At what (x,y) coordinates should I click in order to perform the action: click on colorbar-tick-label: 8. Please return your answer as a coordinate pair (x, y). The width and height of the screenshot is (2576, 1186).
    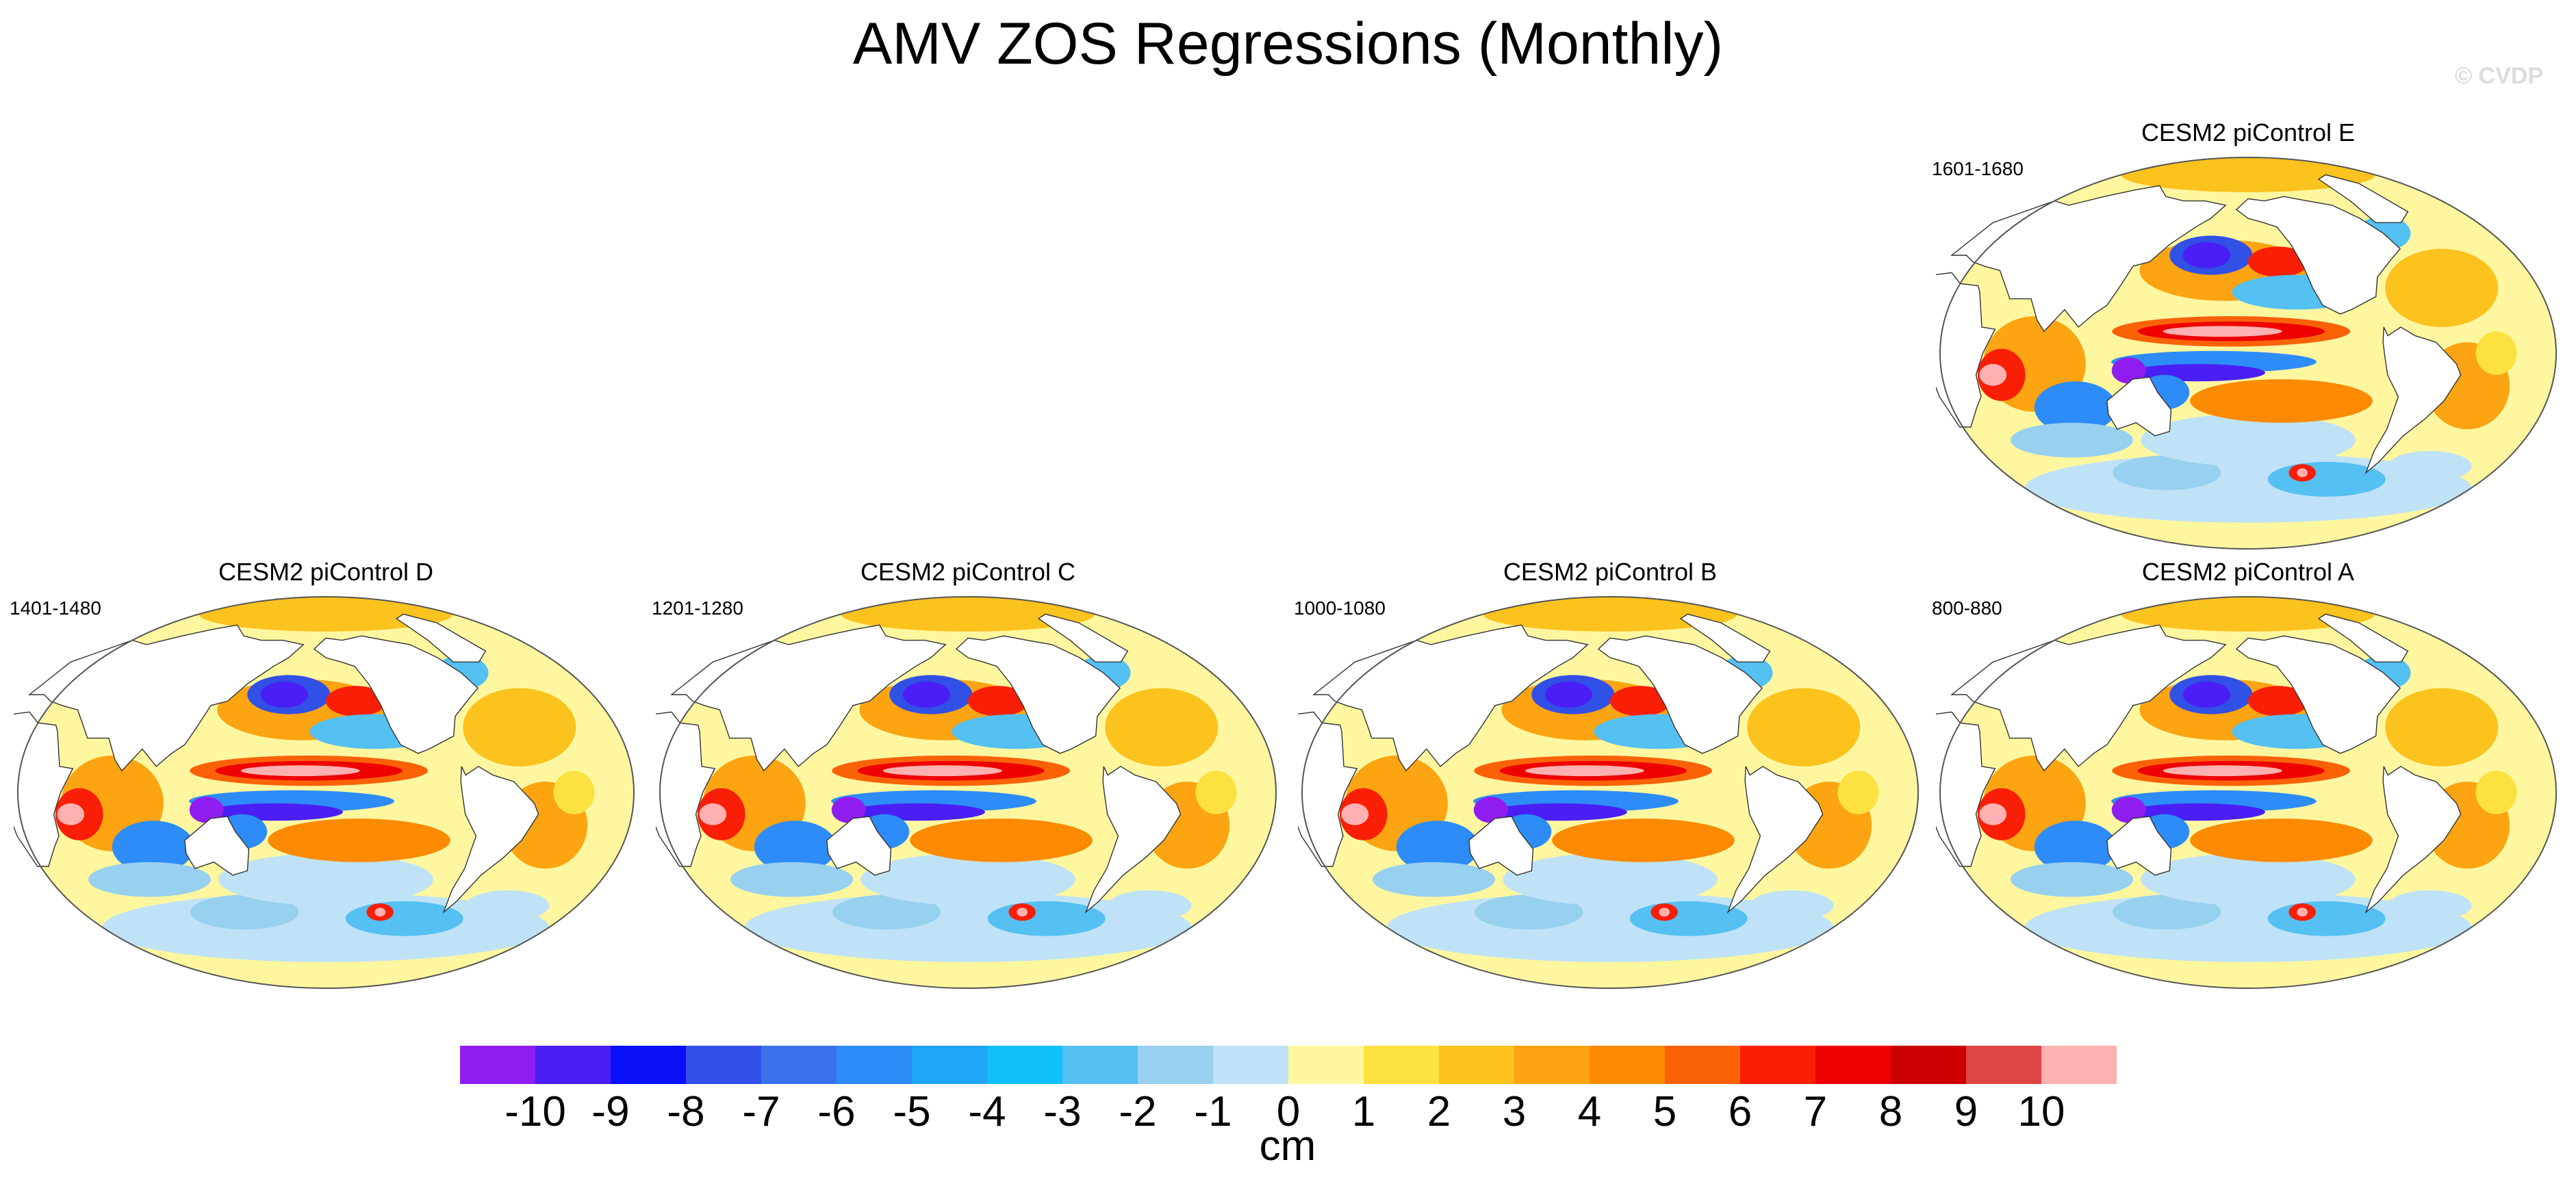
    Looking at the image, I should click on (1890, 1111).